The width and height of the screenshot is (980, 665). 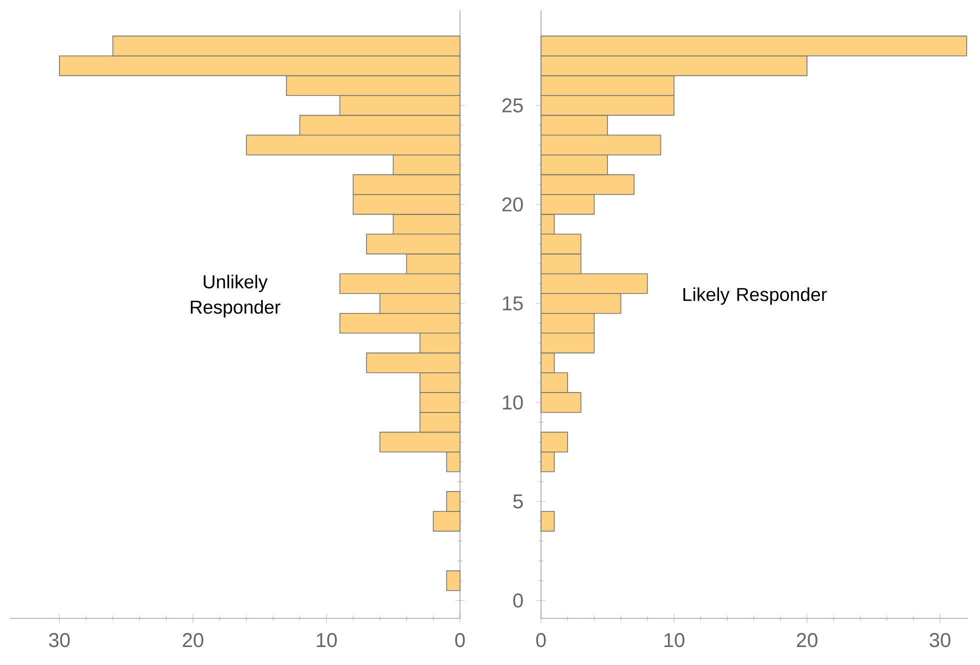 What do you see at coordinates (512, 303) in the screenshot?
I see `y-tick-label: 15` at bounding box center [512, 303].